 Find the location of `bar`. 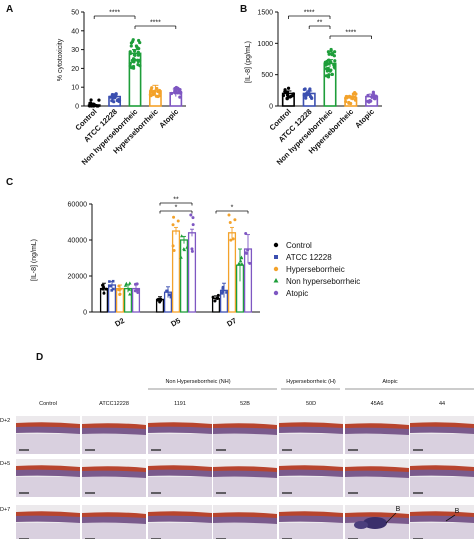

bar is located at coordinates (192, 272).